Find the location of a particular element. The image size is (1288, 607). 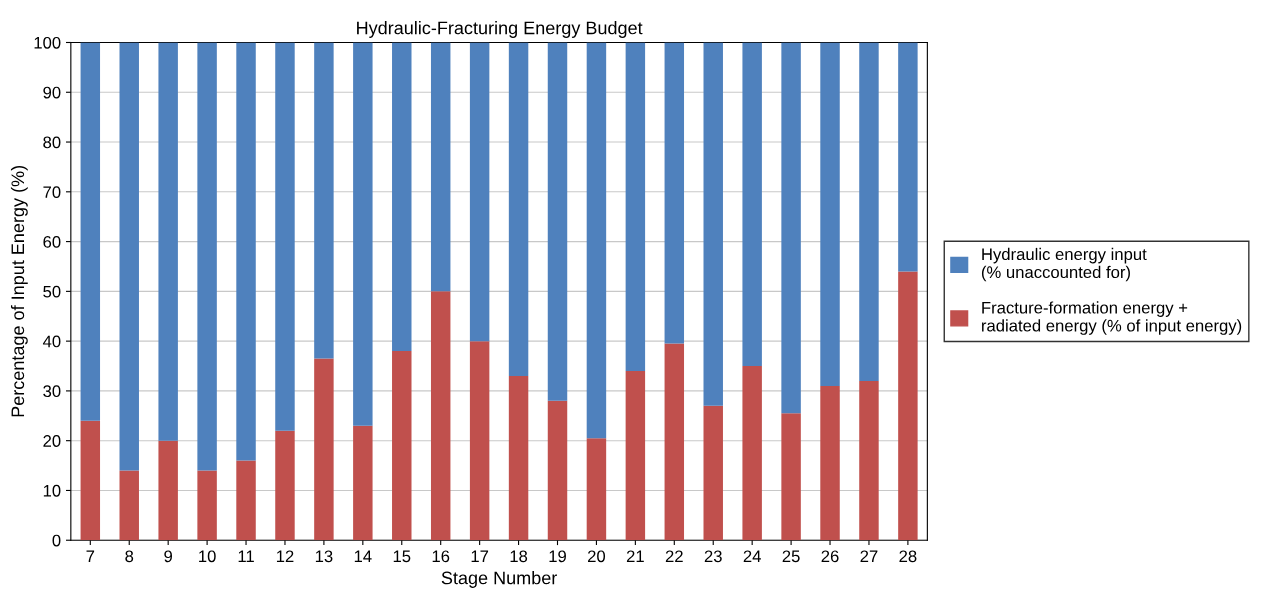

y-axis-title: Percentage of Input Energy (%) is located at coordinates (19, 291).